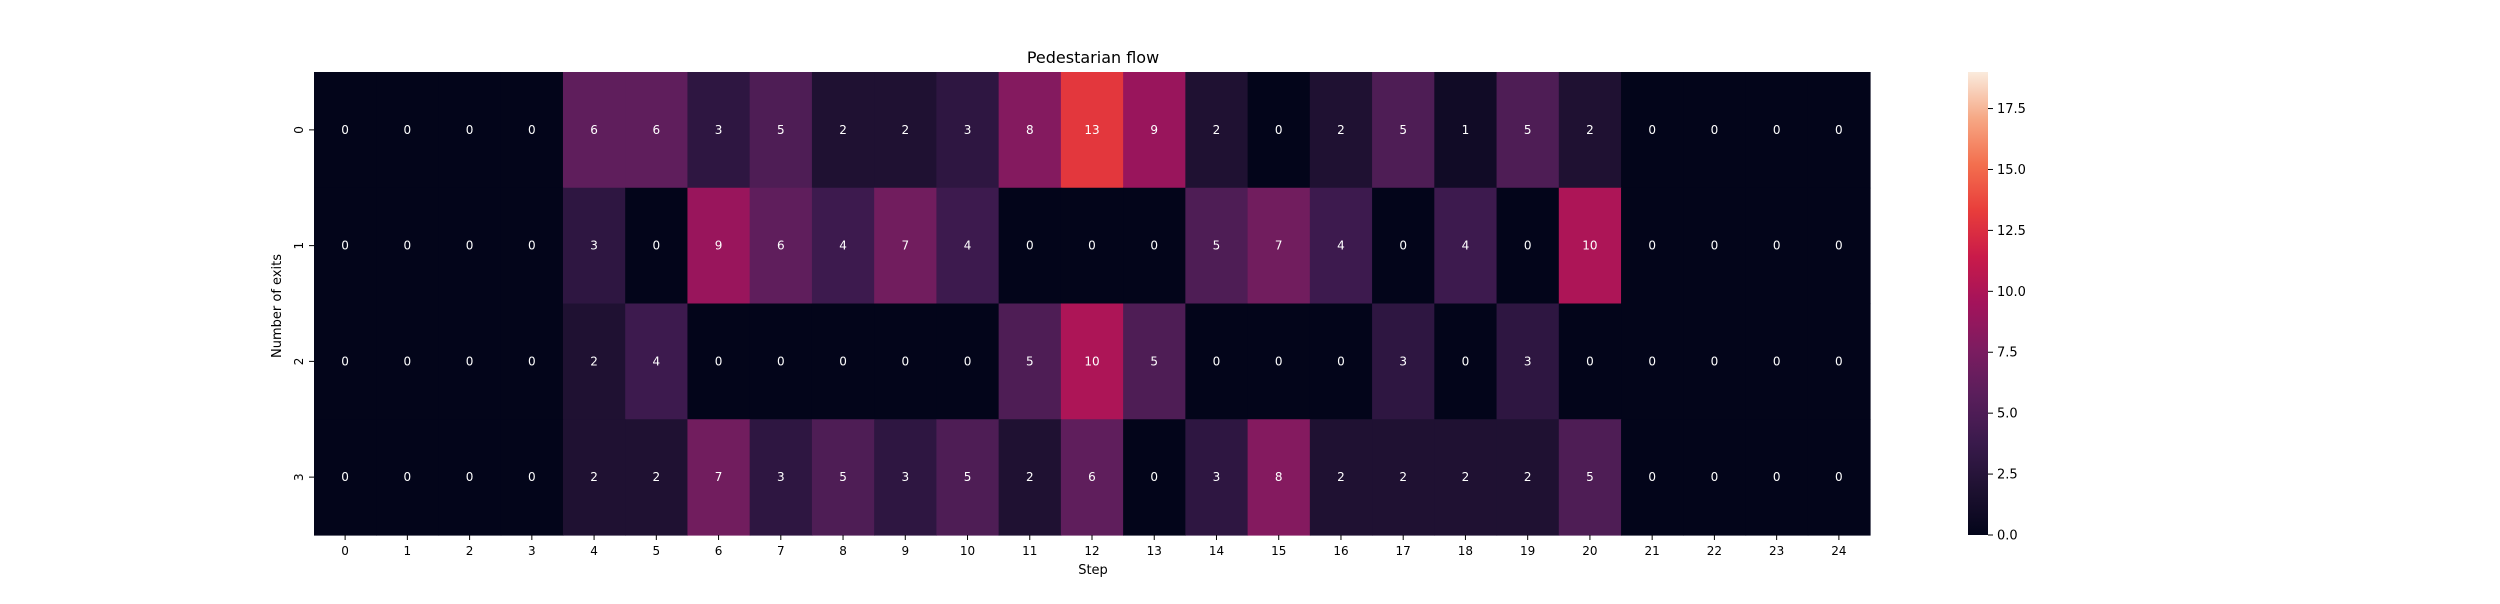  I want to click on cell-value-label: 13, so click(1091, 130).